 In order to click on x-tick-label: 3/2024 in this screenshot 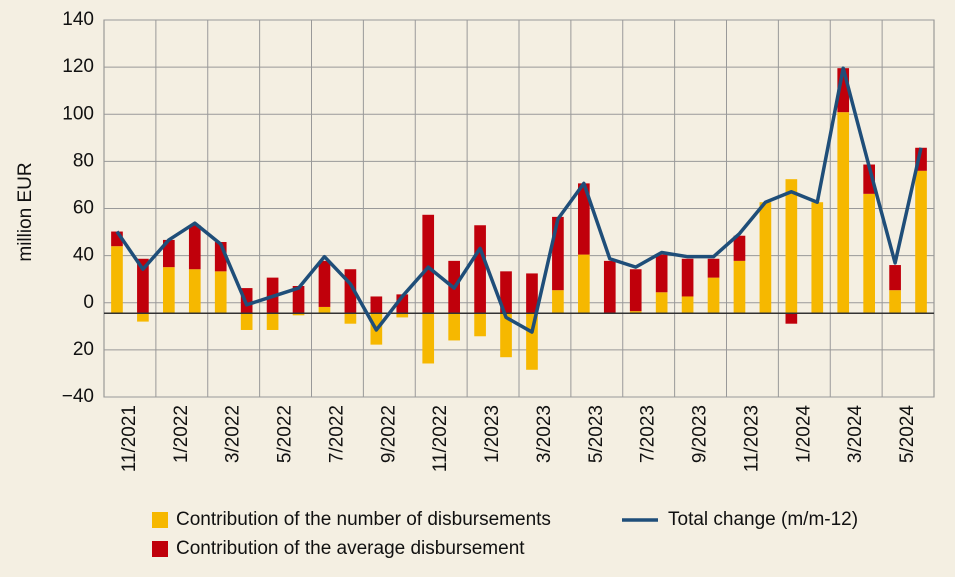, I will do `click(855, 434)`.